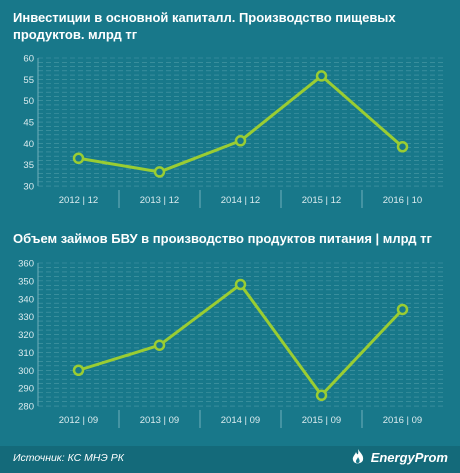 Image resolution: width=460 pixels, height=473 pixels. I want to click on source-note: Источник: КС МНЭ РК, so click(68, 458).